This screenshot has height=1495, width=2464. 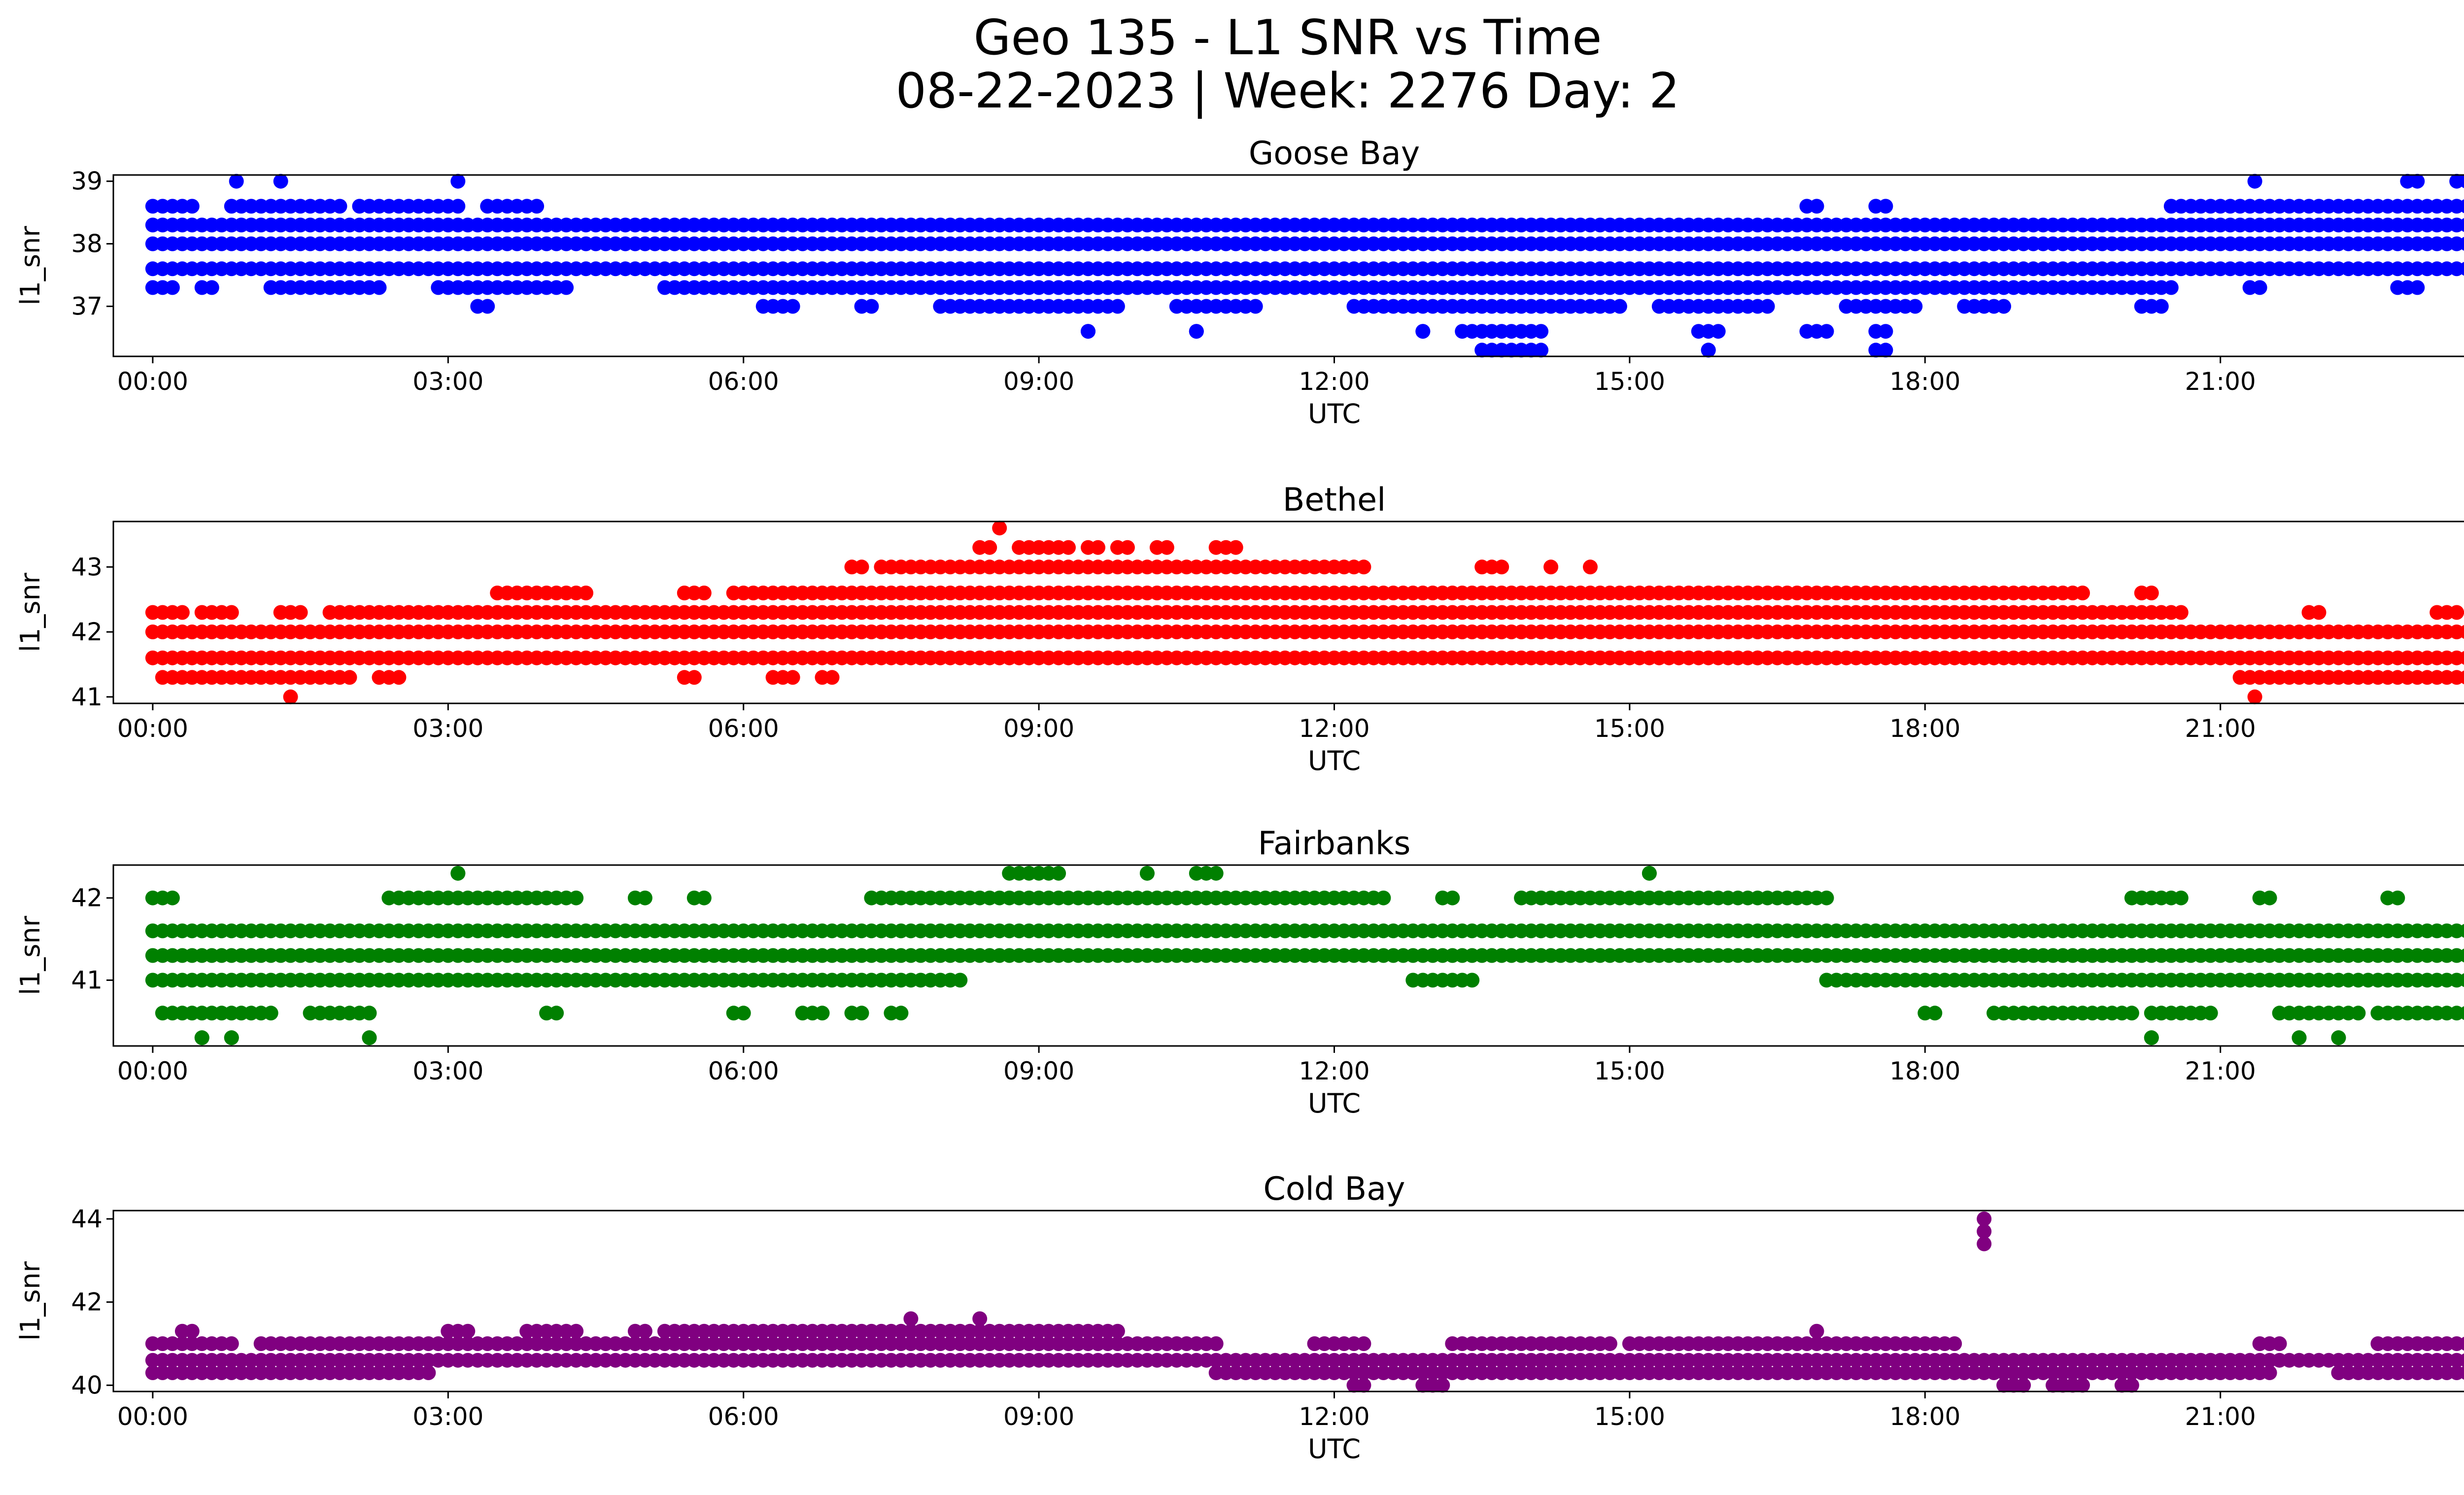 I want to click on x-tick-label: 09:00, so click(x=1038, y=381).